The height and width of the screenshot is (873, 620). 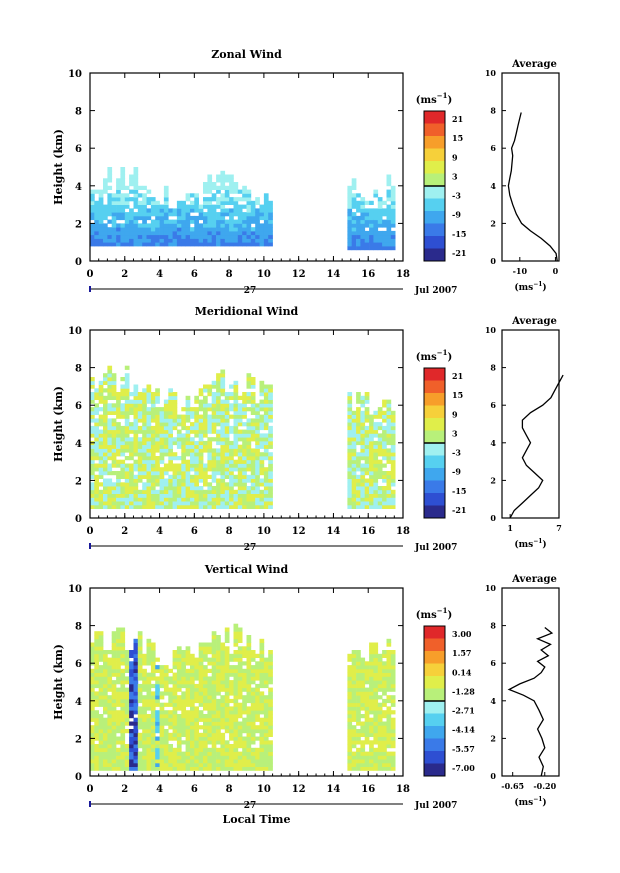 What do you see at coordinates (463, 711) in the screenshot?
I see `vertical-colorbar-tick: -2.71` at bounding box center [463, 711].